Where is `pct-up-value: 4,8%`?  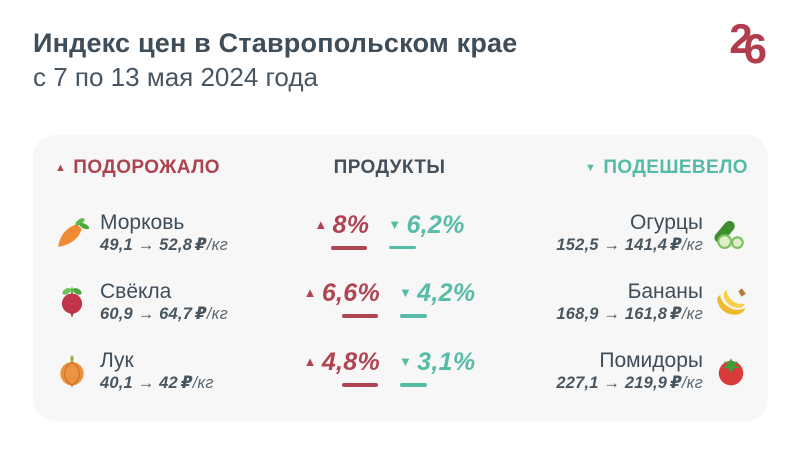
pct-up-value: 4,8% is located at coordinates (350, 362).